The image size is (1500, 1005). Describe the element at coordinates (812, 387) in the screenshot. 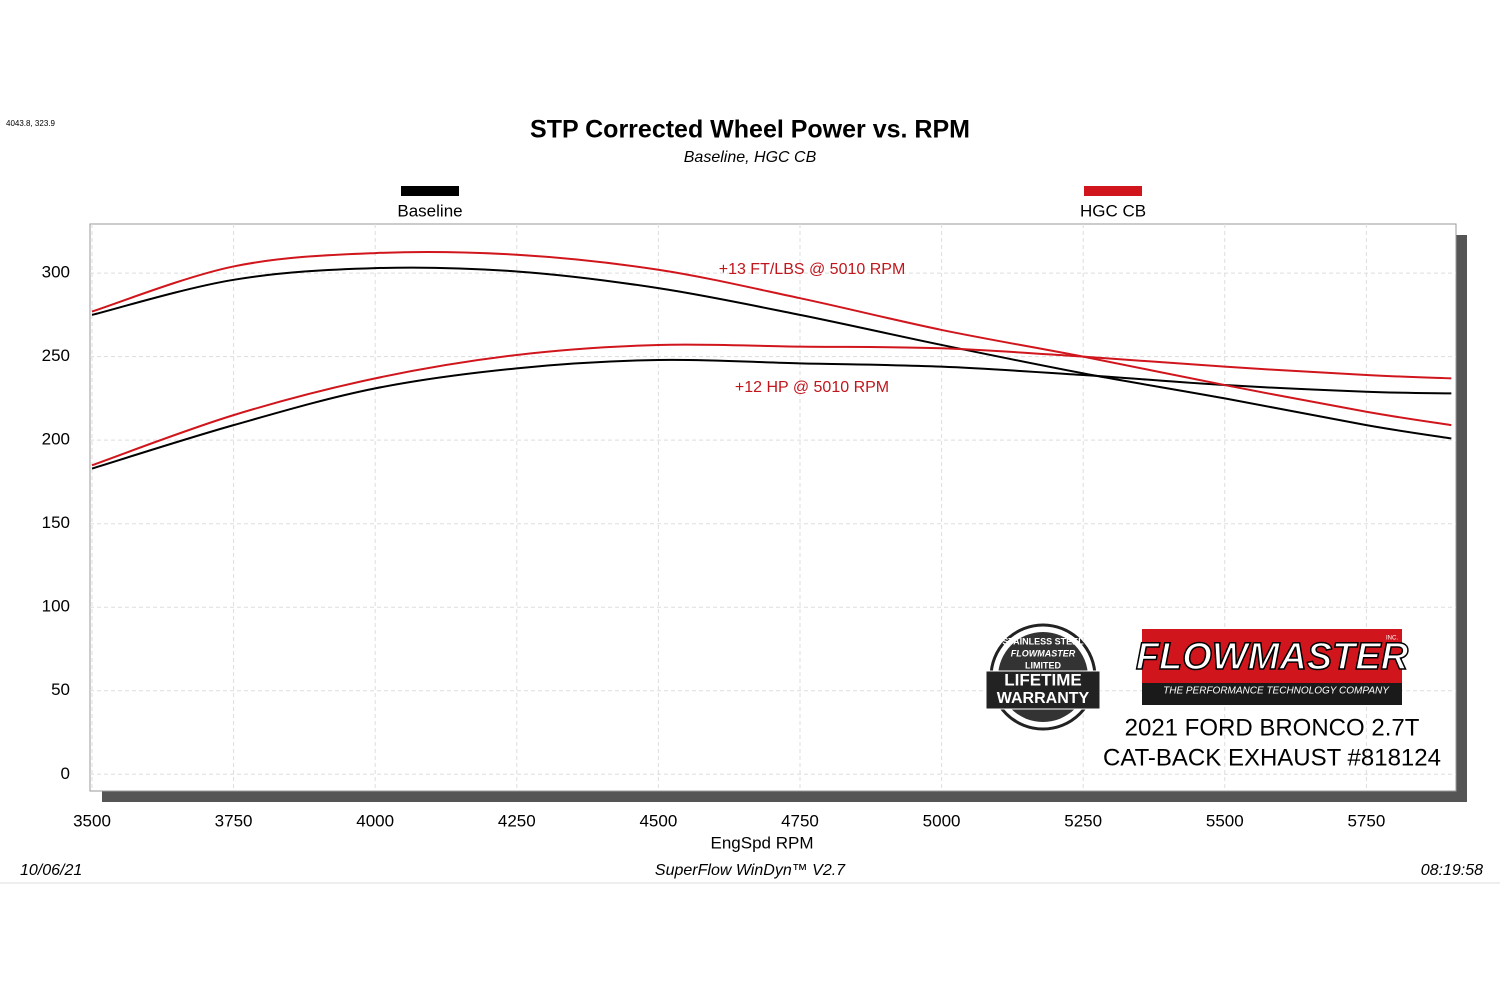

I see `annotation: +12 HP @ 5010 RPM` at that location.